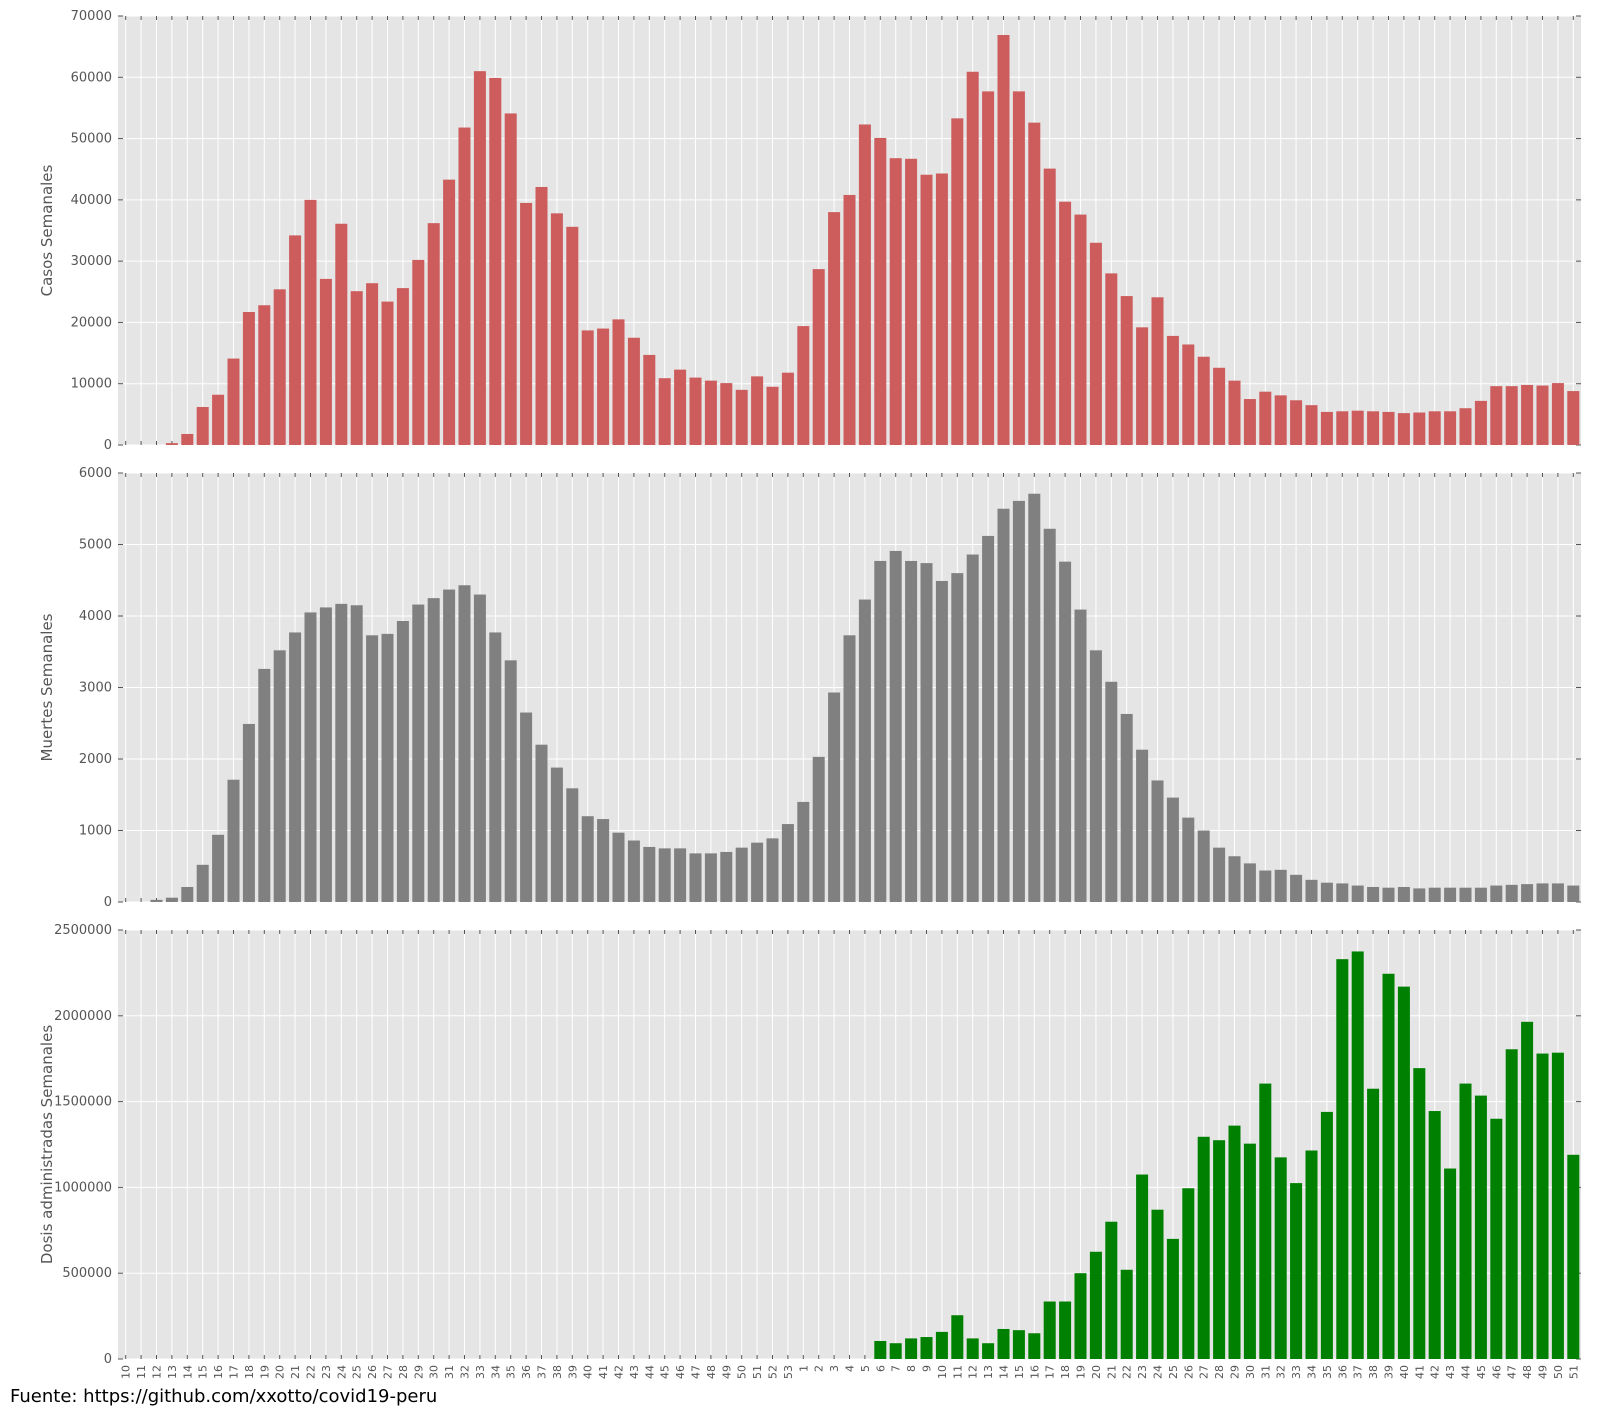 This screenshot has height=1418, width=1600. Describe the element at coordinates (819, 1368) in the screenshot. I see `x-tick-label: 2` at that location.